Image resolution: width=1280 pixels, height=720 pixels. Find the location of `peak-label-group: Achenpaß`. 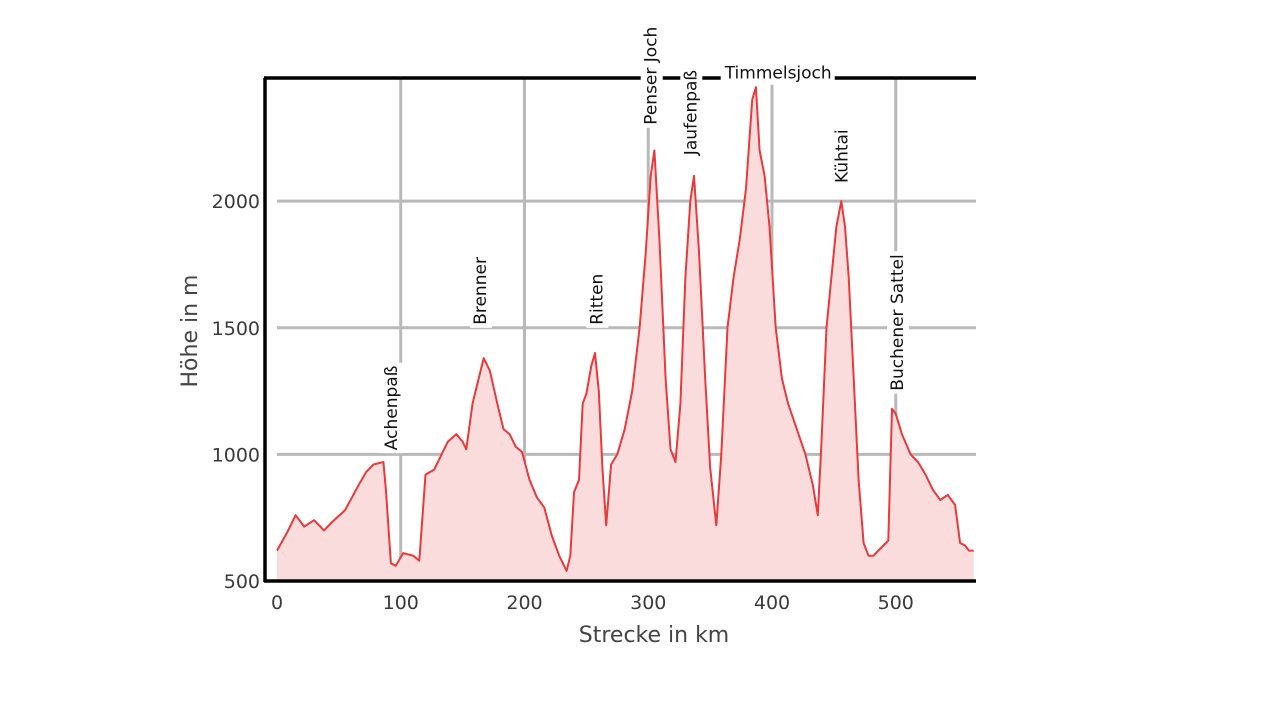

peak-label-group: Achenpaß is located at coordinates (391, 408).